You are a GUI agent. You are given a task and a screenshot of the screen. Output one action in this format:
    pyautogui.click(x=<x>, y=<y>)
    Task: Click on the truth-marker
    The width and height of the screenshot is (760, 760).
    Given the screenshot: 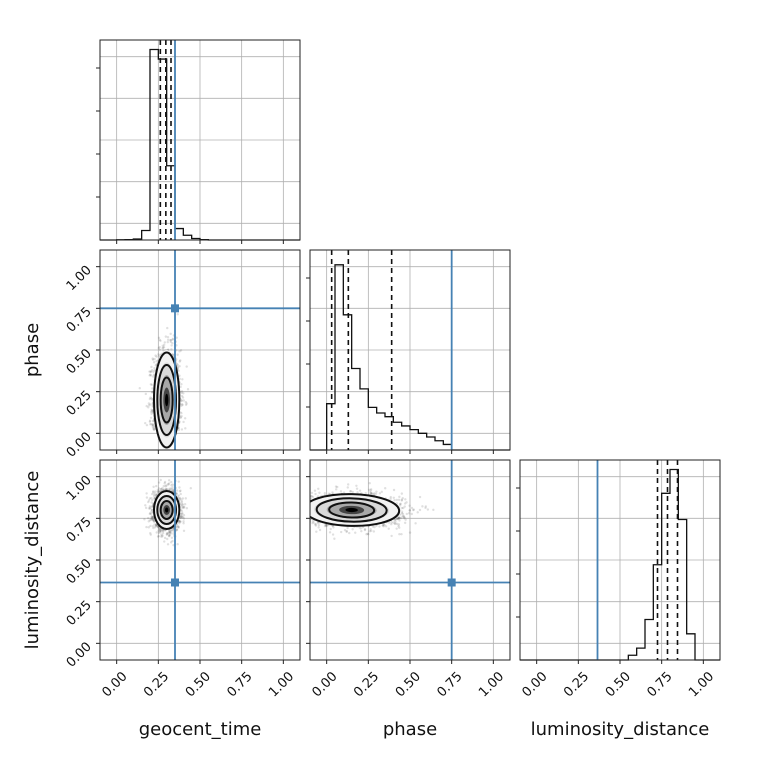 What is the action you would take?
    pyautogui.click(x=175, y=308)
    